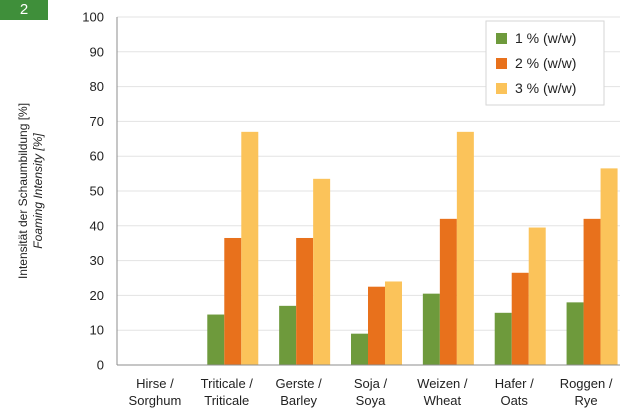  What do you see at coordinates (97, 121) in the screenshot?
I see `y-tick-label: 70` at bounding box center [97, 121].